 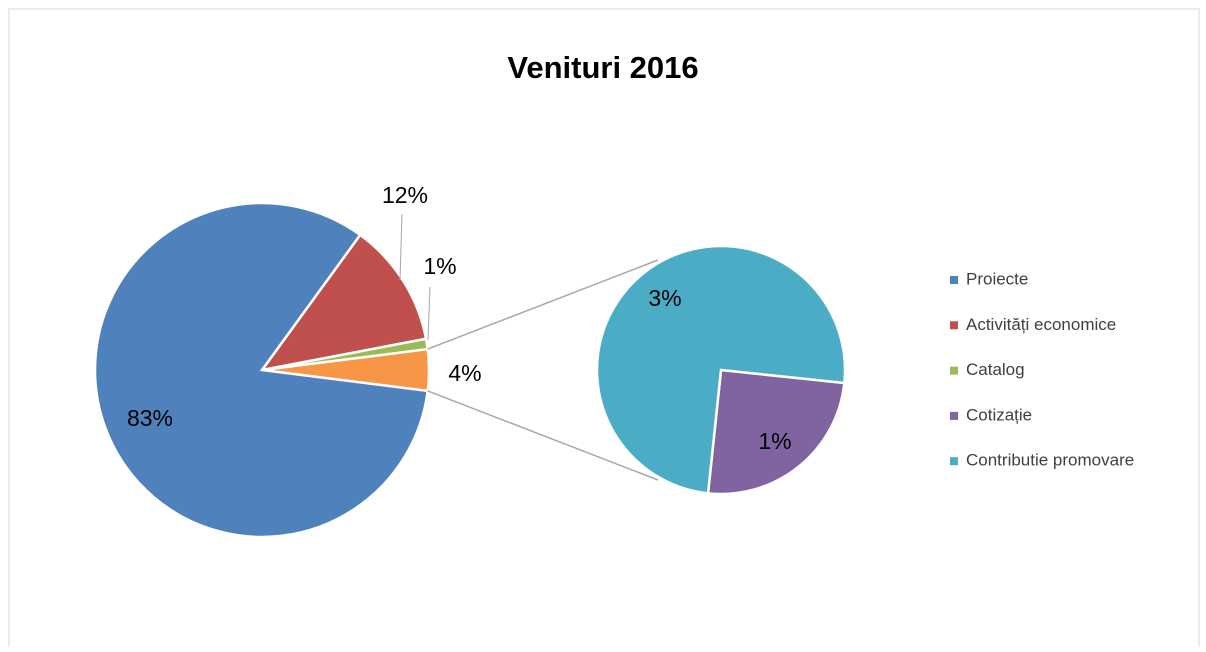 I want to click on data-label: 12%, so click(x=405, y=195).